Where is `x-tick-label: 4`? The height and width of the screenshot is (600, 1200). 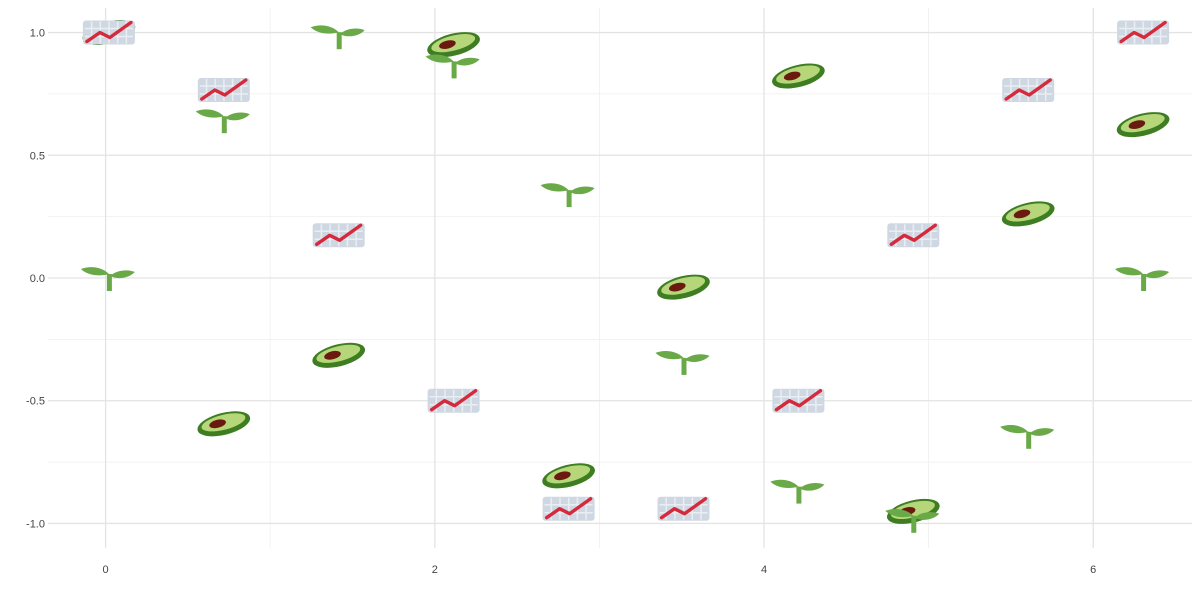
x-tick-label: 4 is located at coordinates (764, 570).